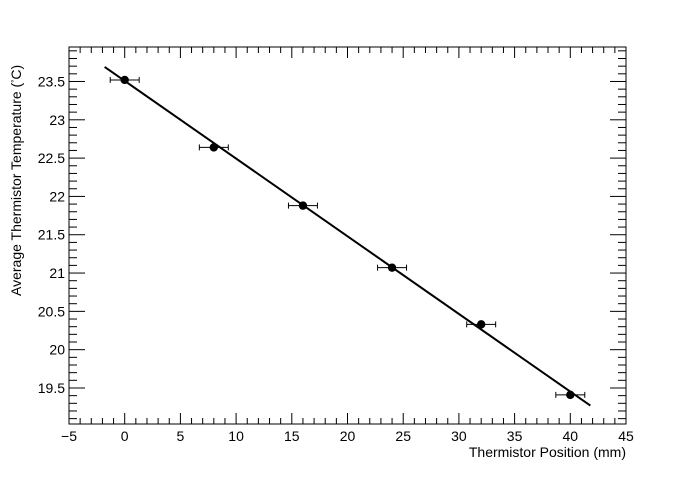 Image resolution: width=696 pixels, height=477 pixels. Describe the element at coordinates (51, 311) in the screenshot. I see `y-tick-label: 20.5` at that location.